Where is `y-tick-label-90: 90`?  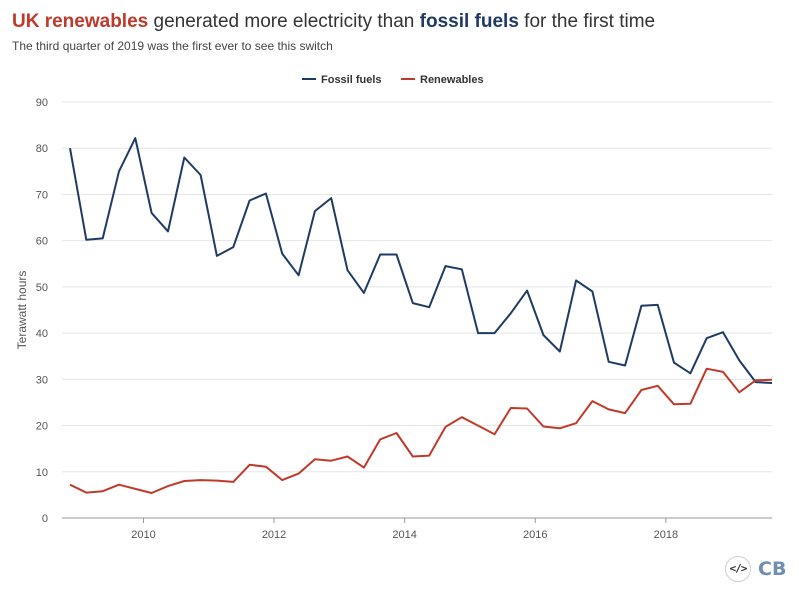 y-tick-label-90: 90 is located at coordinates (42, 103).